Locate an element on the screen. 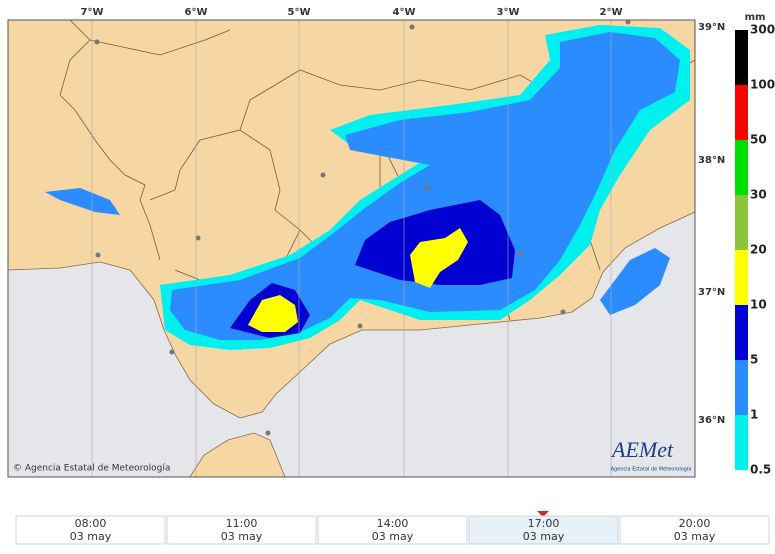 The height and width of the screenshot is (554, 775). time-label: 08:00 is located at coordinates (91, 523).